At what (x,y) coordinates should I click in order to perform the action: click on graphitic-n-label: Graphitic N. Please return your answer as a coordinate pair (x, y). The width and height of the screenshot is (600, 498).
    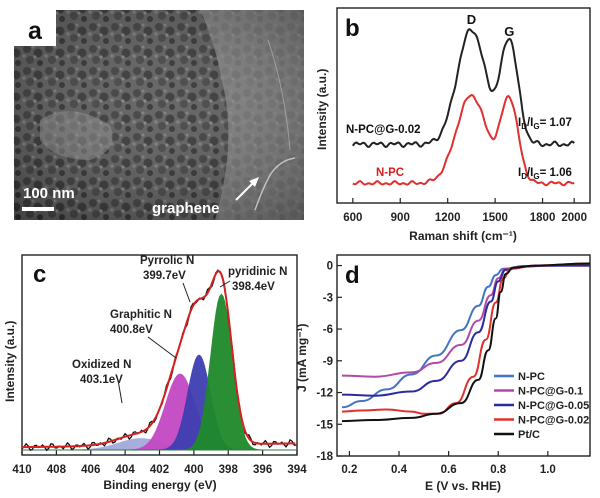
    Looking at the image, I should click on (141, 315).